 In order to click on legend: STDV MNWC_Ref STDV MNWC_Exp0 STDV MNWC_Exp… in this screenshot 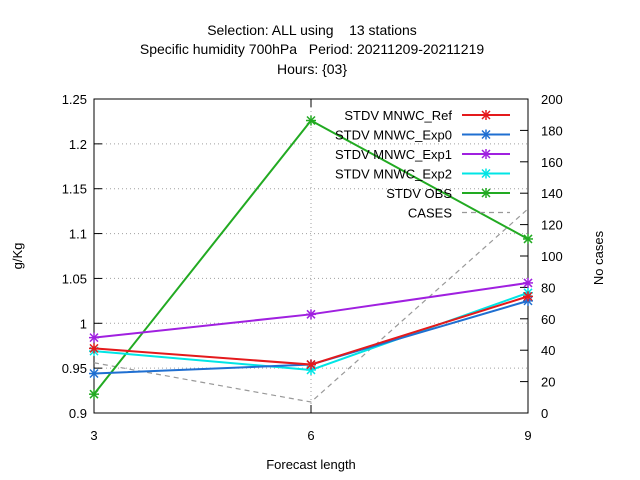, I will do `click(422, 164)`.